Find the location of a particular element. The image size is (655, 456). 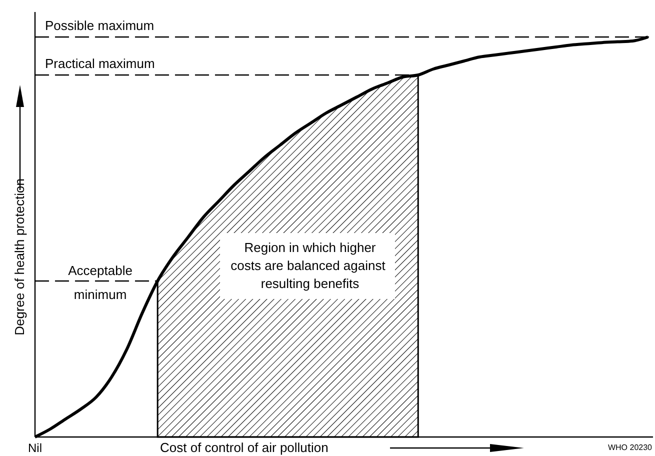

x-axis-title: Cost of control of air pollution is located at coordinates (244, 447).